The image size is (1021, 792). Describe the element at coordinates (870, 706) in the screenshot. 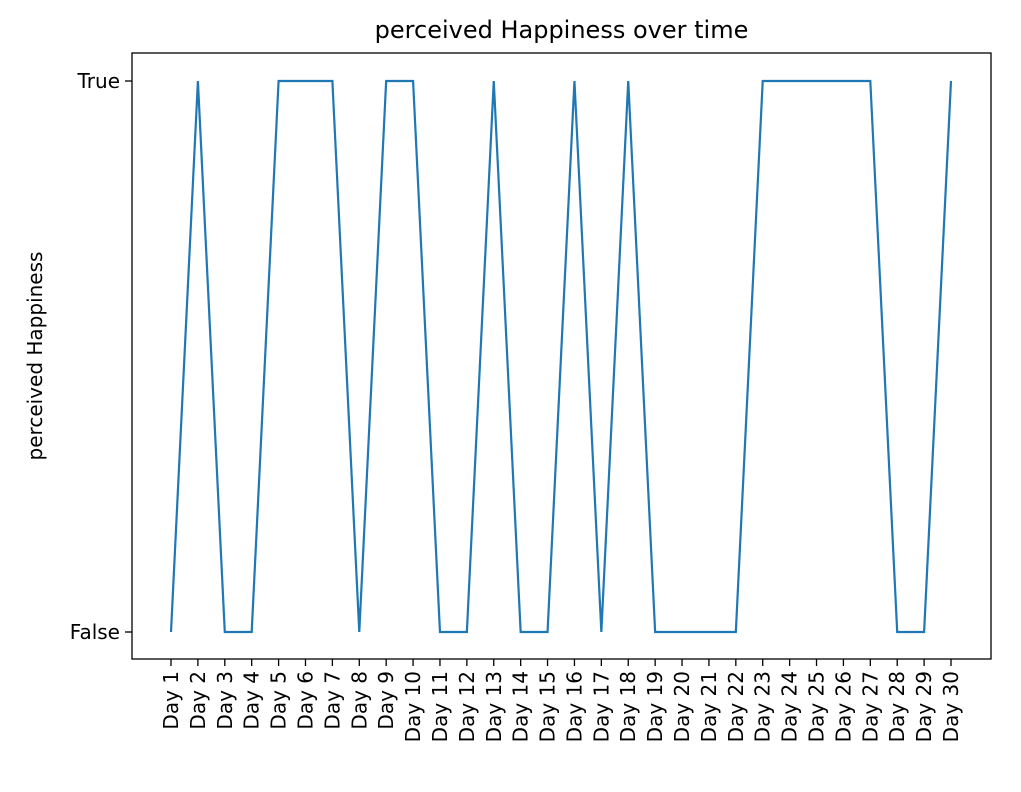

I see `x-tick-label: Day 27` at that location.